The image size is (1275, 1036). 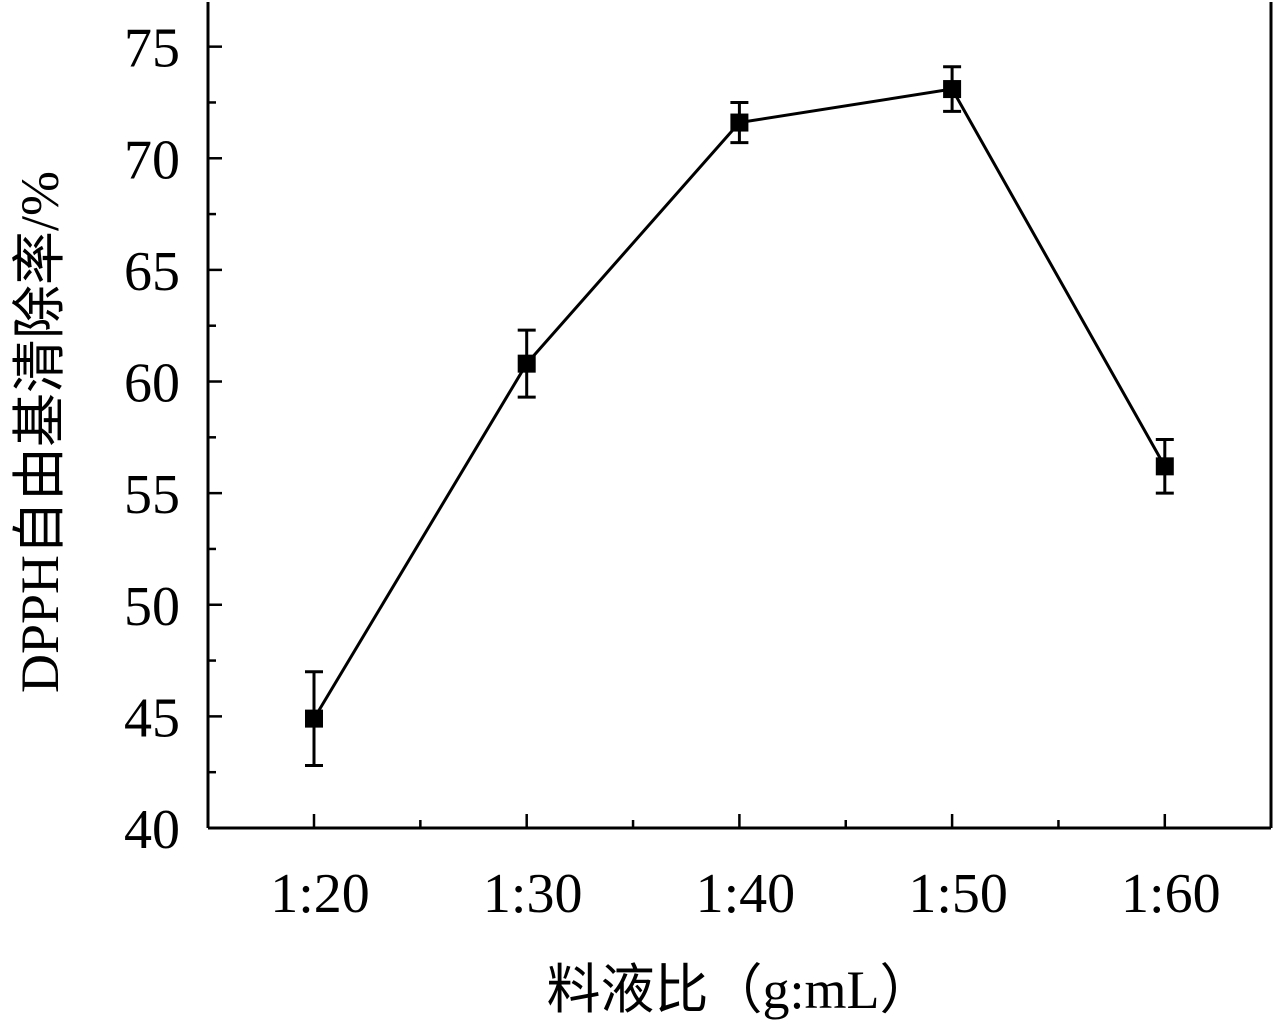 What do you see at coordinates (40, 432) in the screenshot?
I see `y-axis-label: DPPH自由基清除率/%` at bounding box center [40, 432].